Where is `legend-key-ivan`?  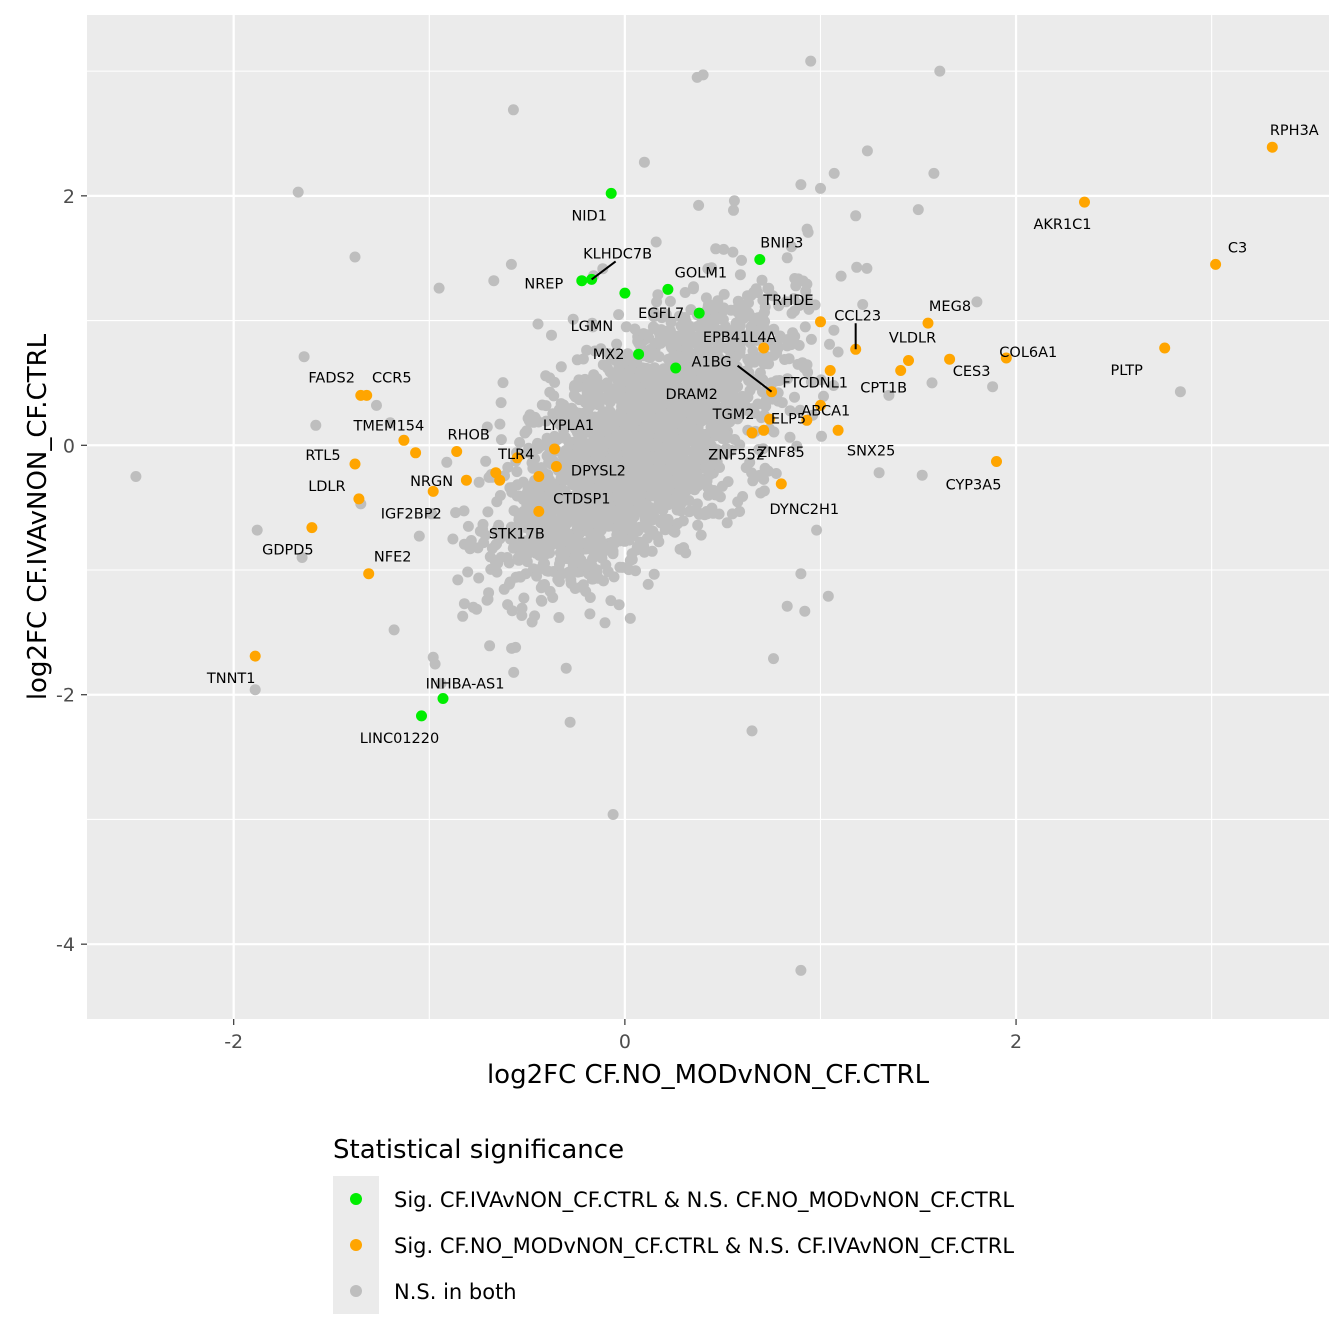
legend-key-ivan is located at coordinates (356, 1199).